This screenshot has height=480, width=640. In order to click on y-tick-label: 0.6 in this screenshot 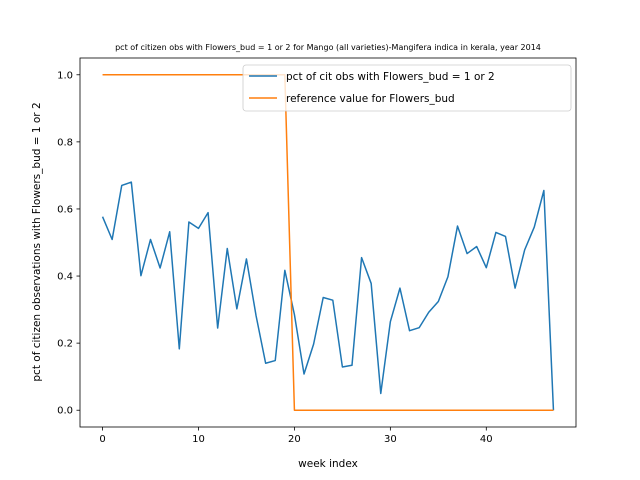, I will do `click(65, 209)`.